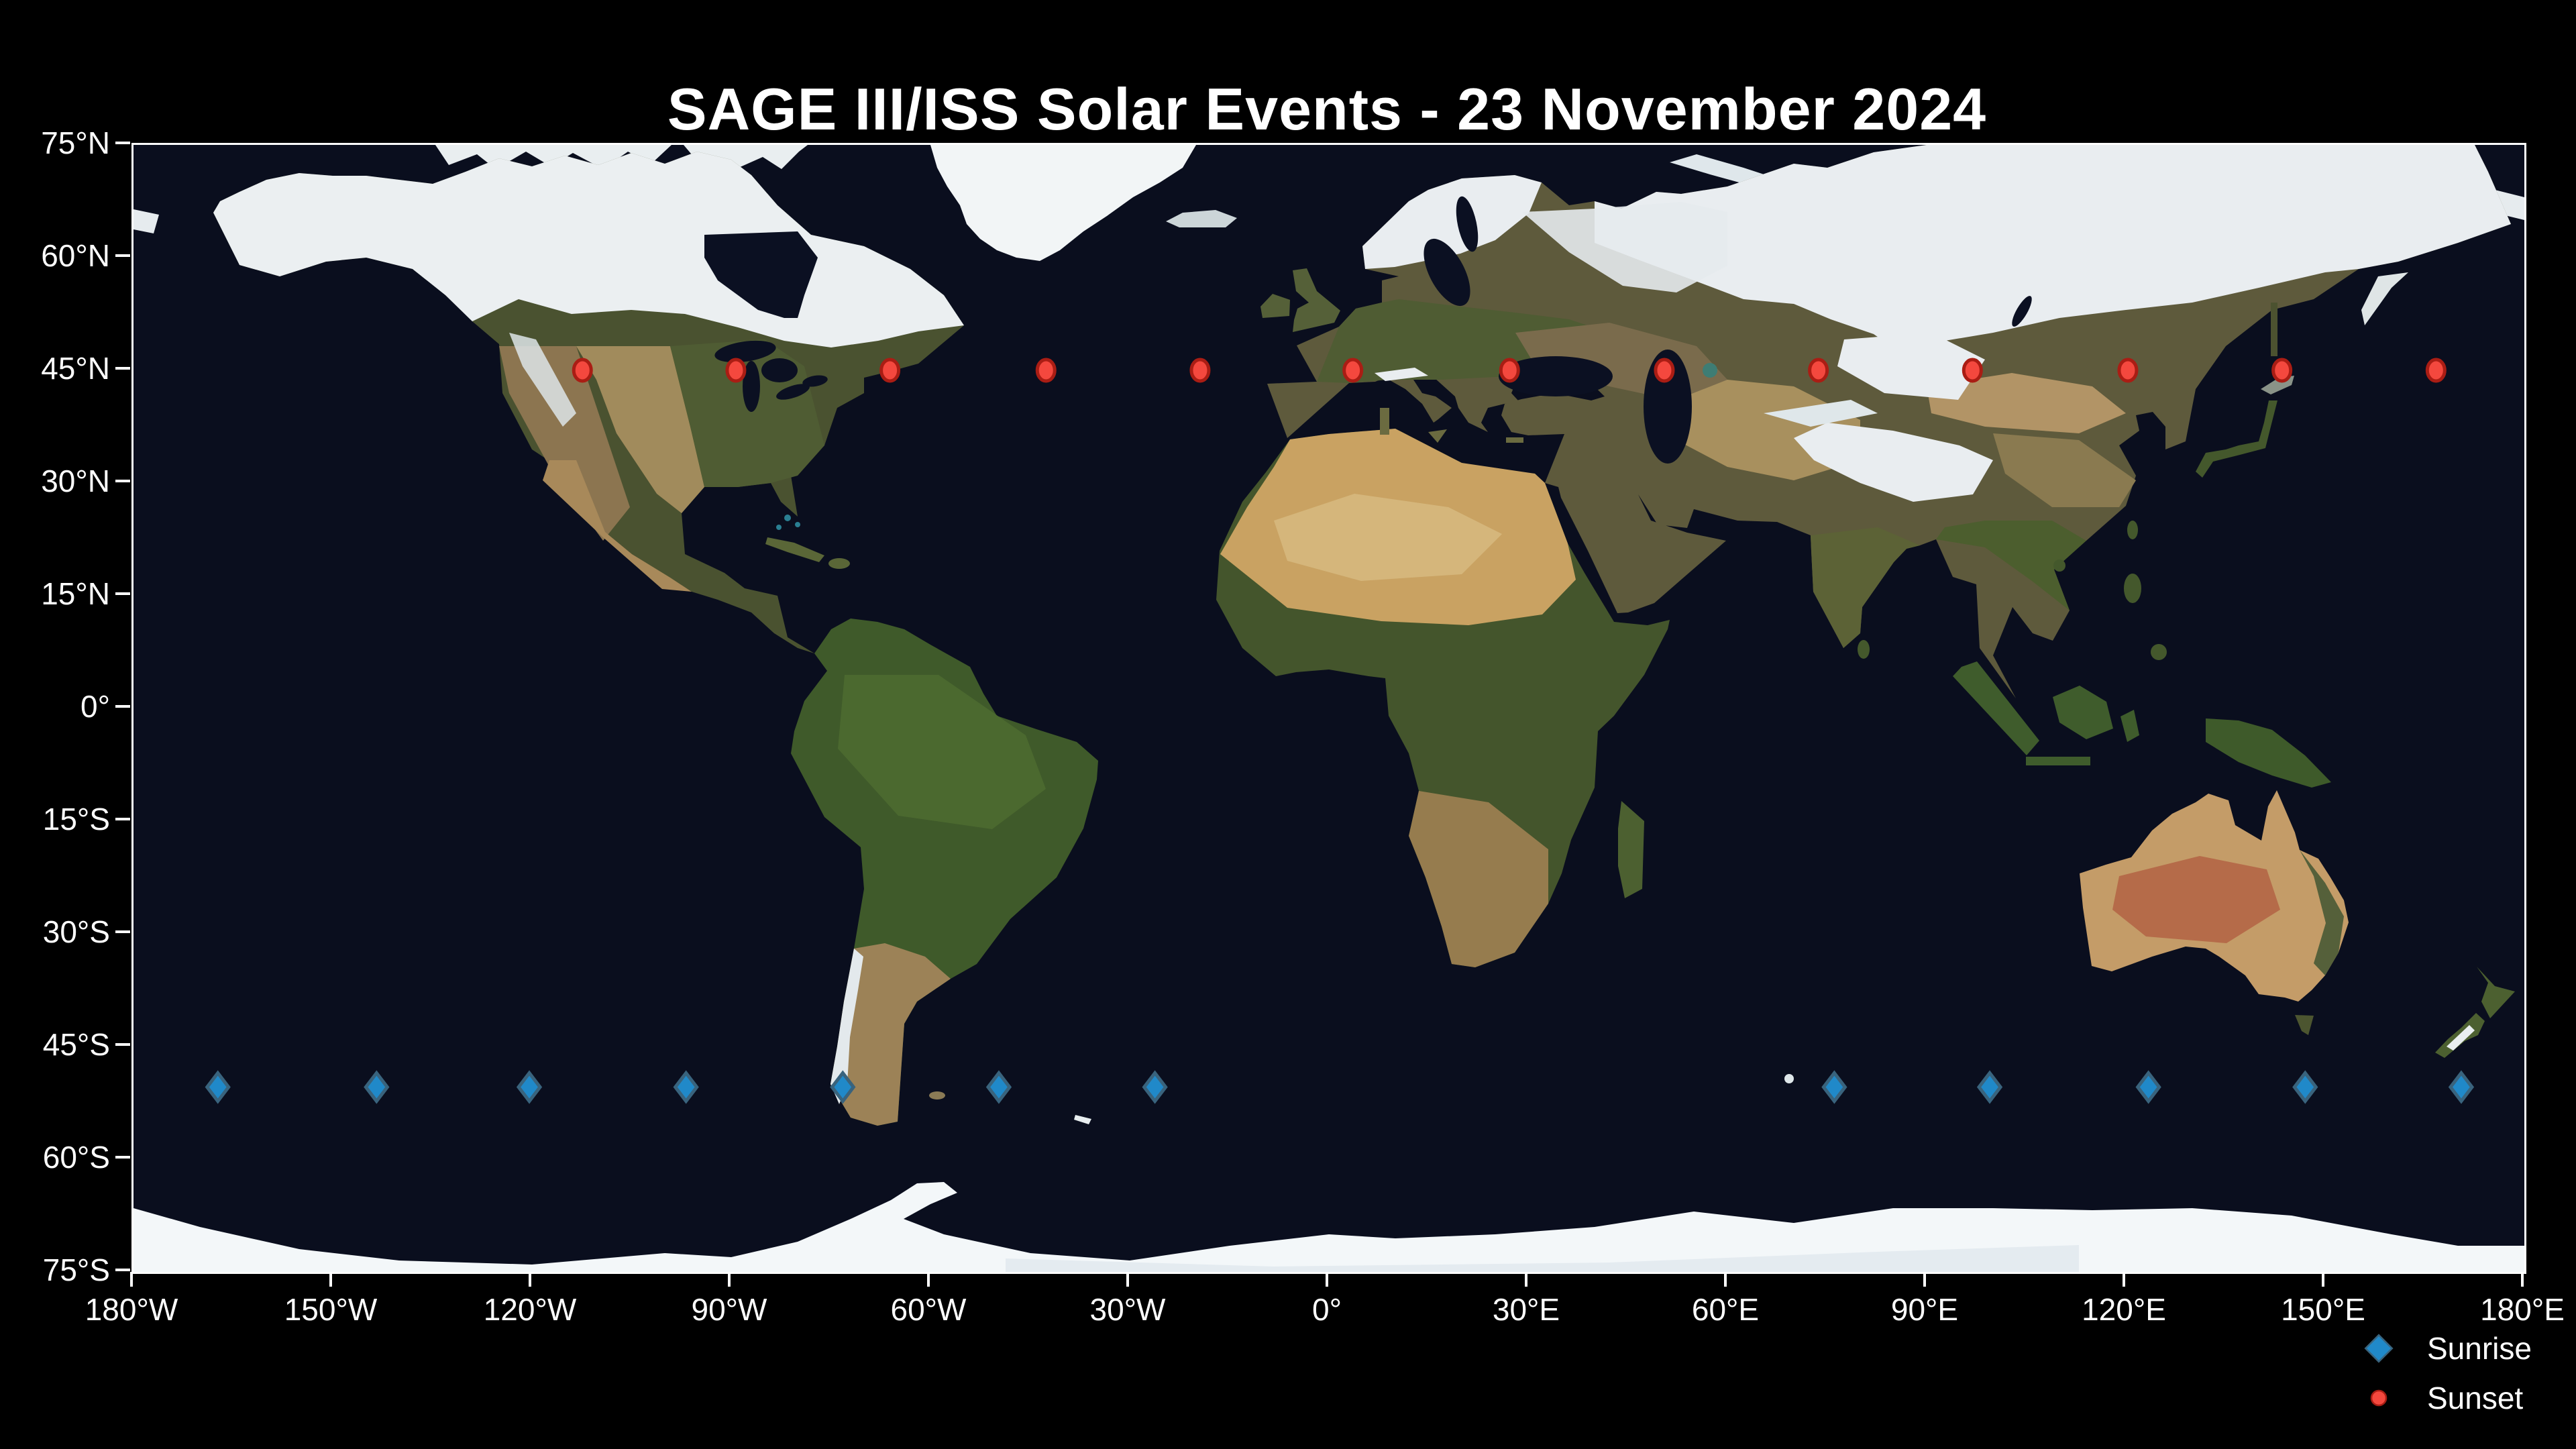 The width and height of the screenshot is (2576, 1449). I want to click on sunrise-diamond-icon, so click(2379, 1348).